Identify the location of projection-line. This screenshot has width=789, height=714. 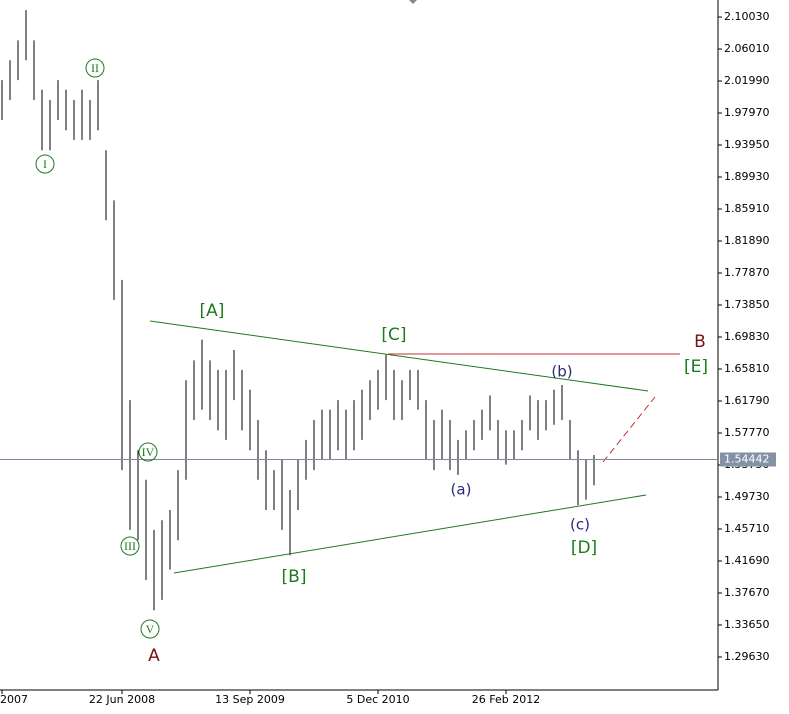
(629, 429).